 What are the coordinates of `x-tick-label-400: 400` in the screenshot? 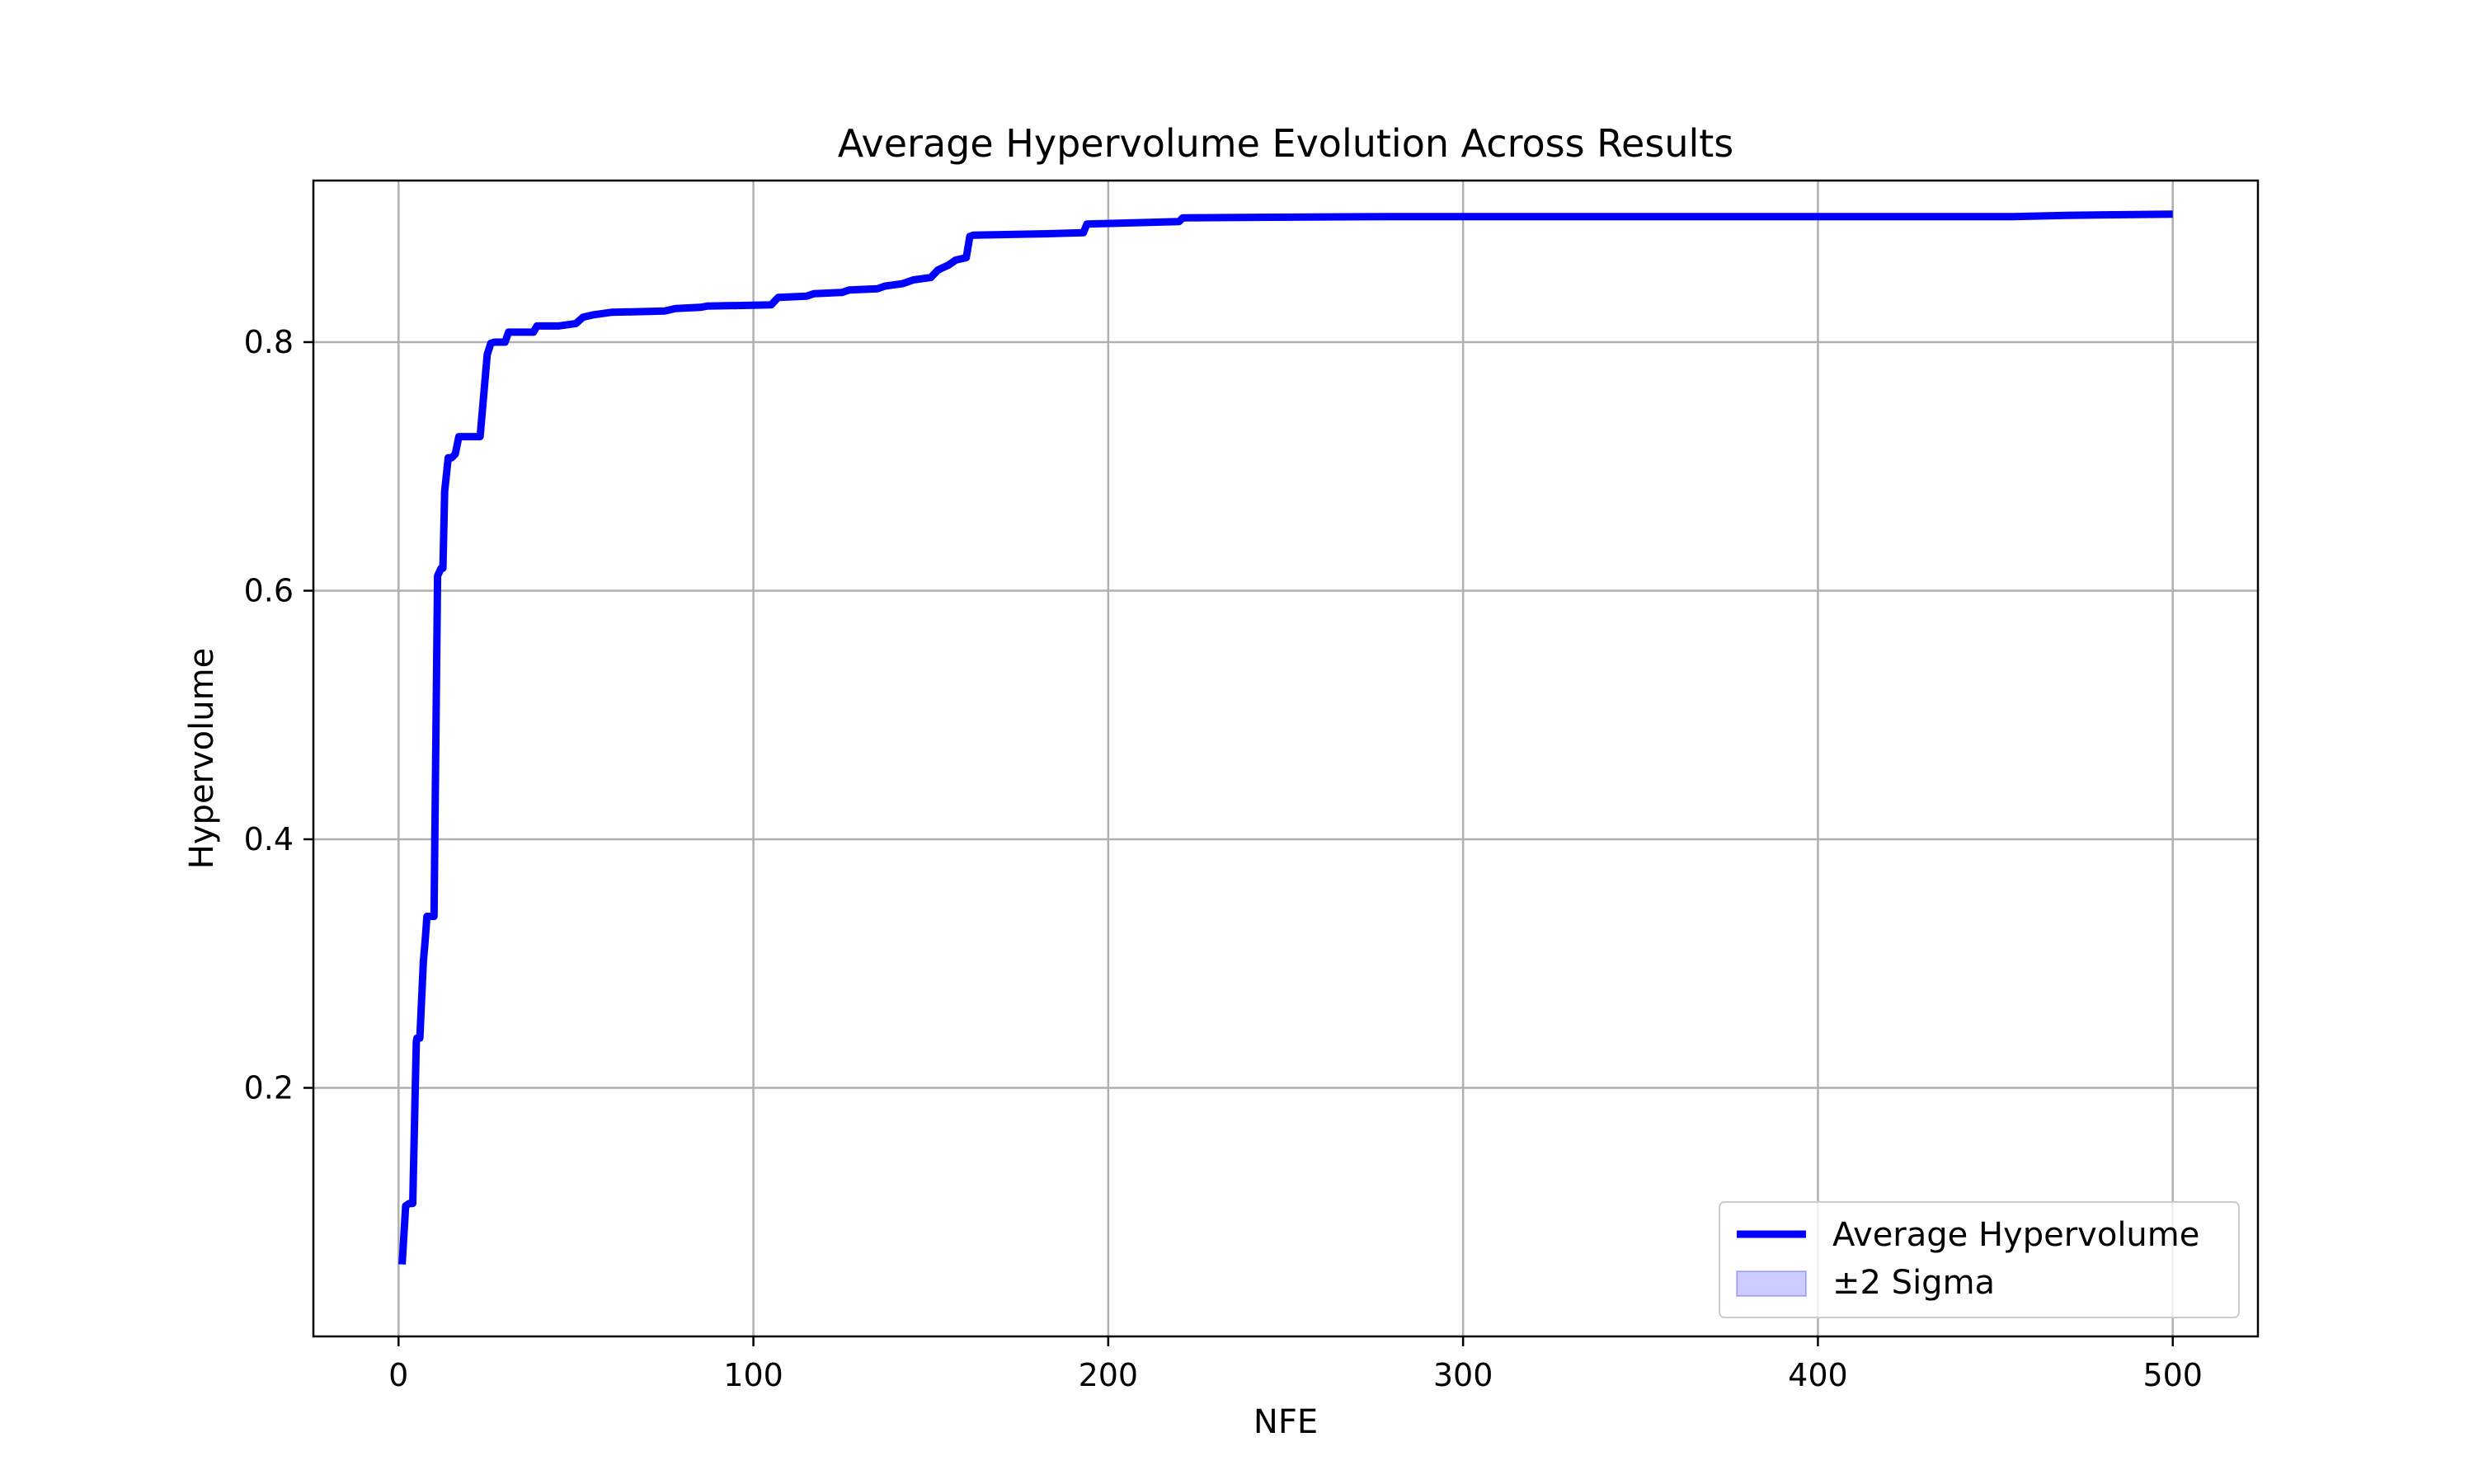 It's located at (1818, 1375).